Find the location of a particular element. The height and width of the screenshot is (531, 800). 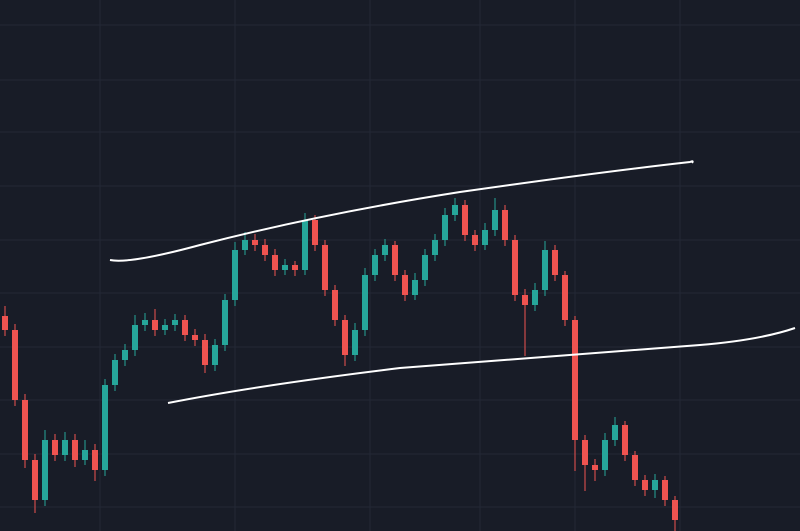

lower-trend-line is located at coordinates (481, 365).